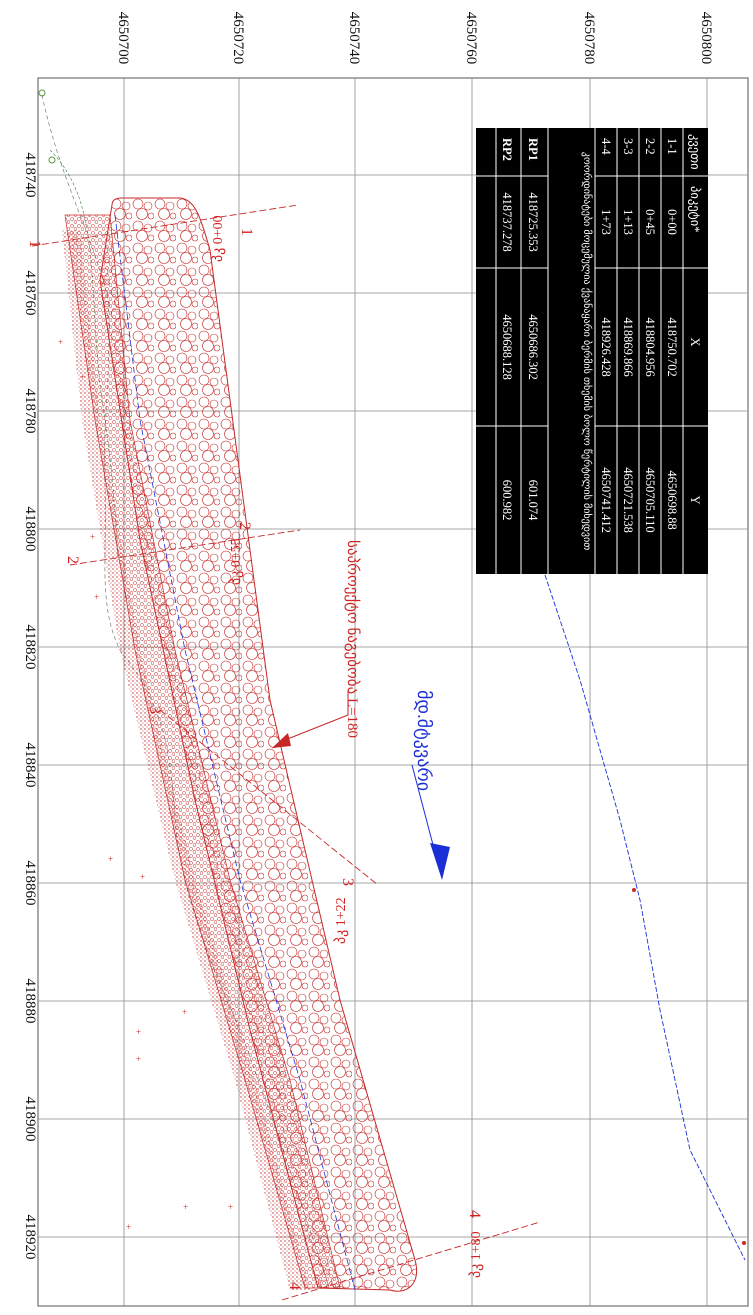 The image size is (753, 1315). What do you see at coordinates (96, 597) in the screenshot?
I see `survey-point-12: +` at bounding box center [96, 597].